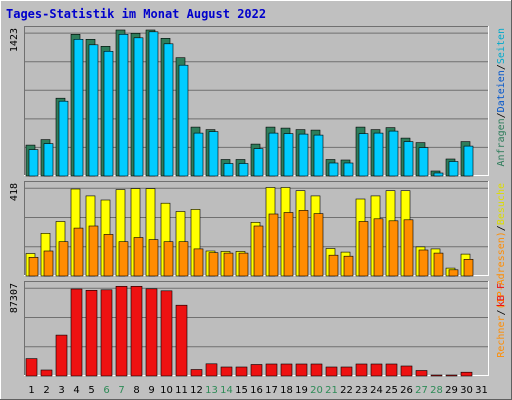 Image resolution: width=512 pixels, height=400 pixels. Describe the element at coordinates (106, 390) in the screenshot. I see `x-tick-label: 6` at that location.